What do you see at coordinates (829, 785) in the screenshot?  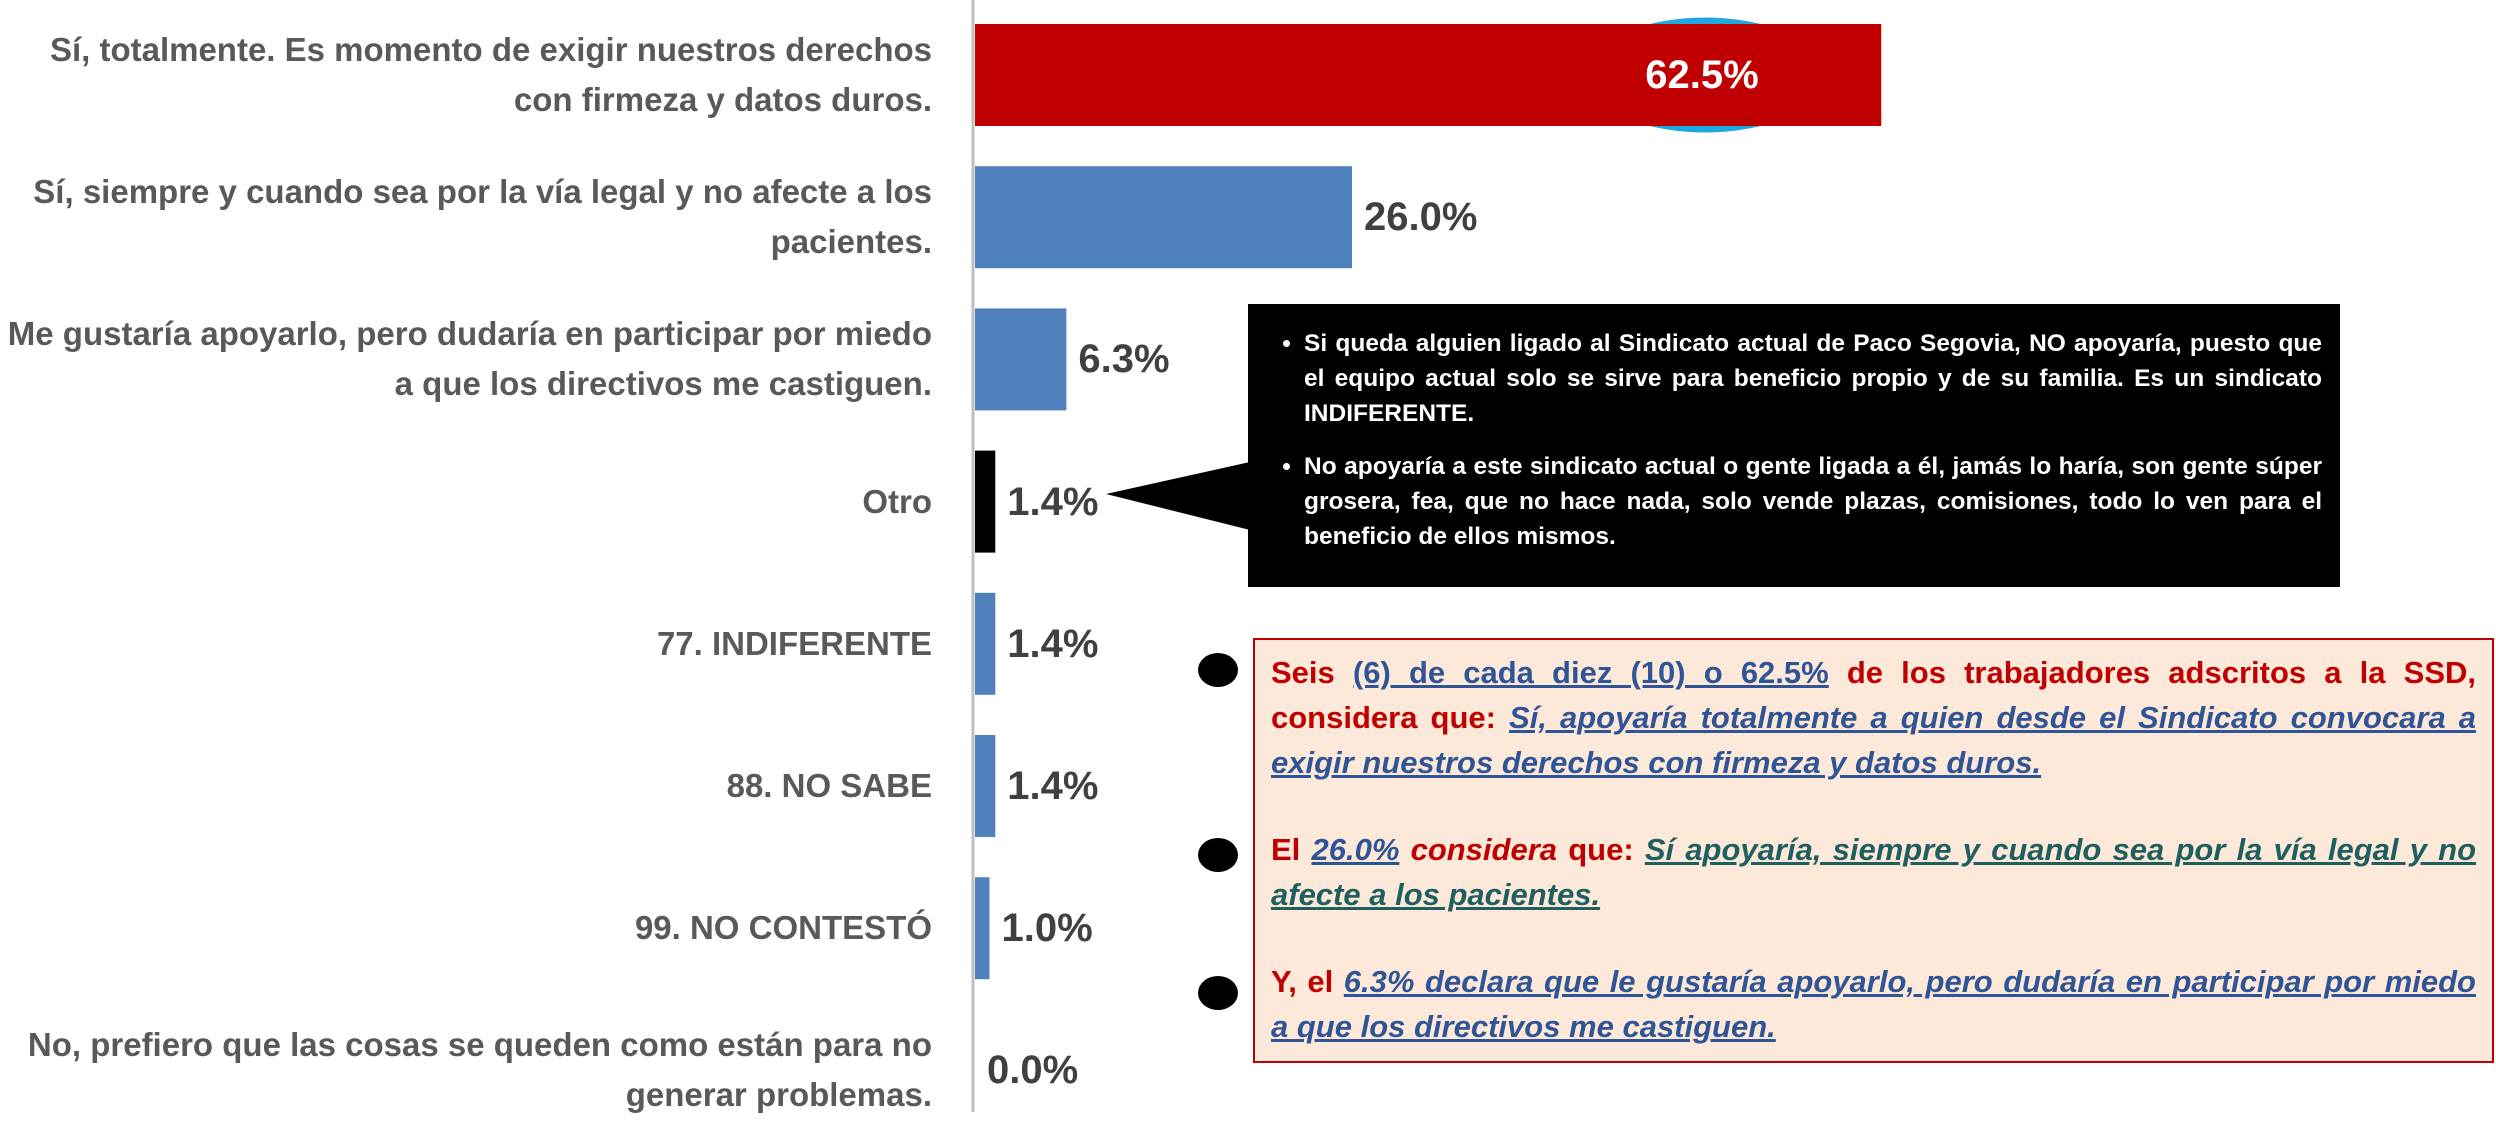 I see `category-label: 88. NO SABE` at bounding box center [829, 785].